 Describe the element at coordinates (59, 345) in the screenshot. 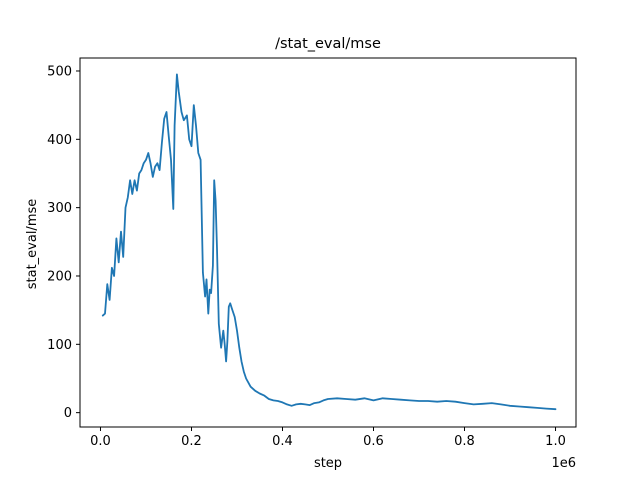

I see `y-tick-label: 100` at that location.